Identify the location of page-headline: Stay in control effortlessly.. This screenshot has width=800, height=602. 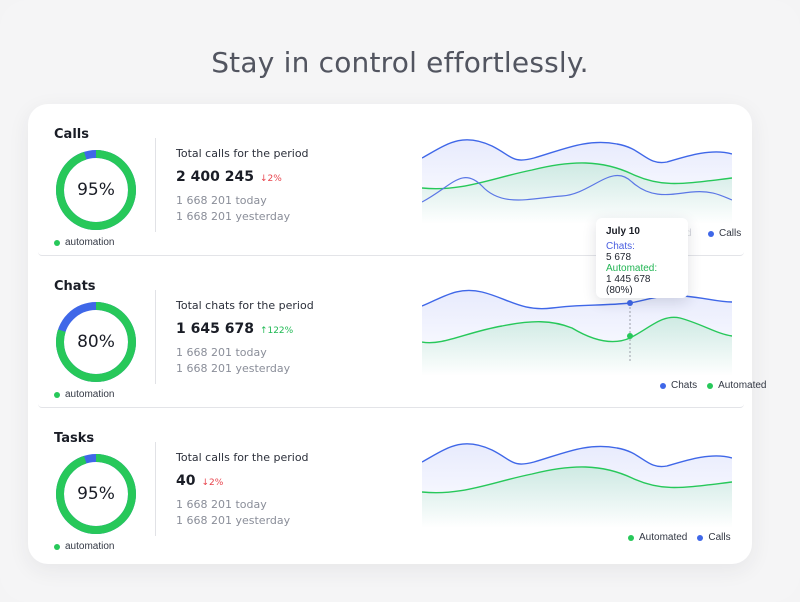
(400, 62).